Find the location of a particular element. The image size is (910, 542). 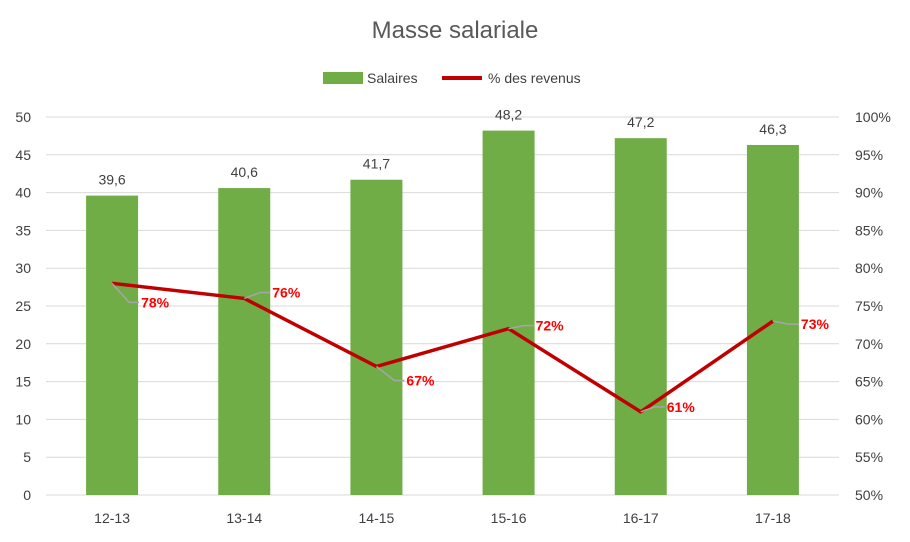

chart-title: Masse salariale is located at coordinates (455, 30).